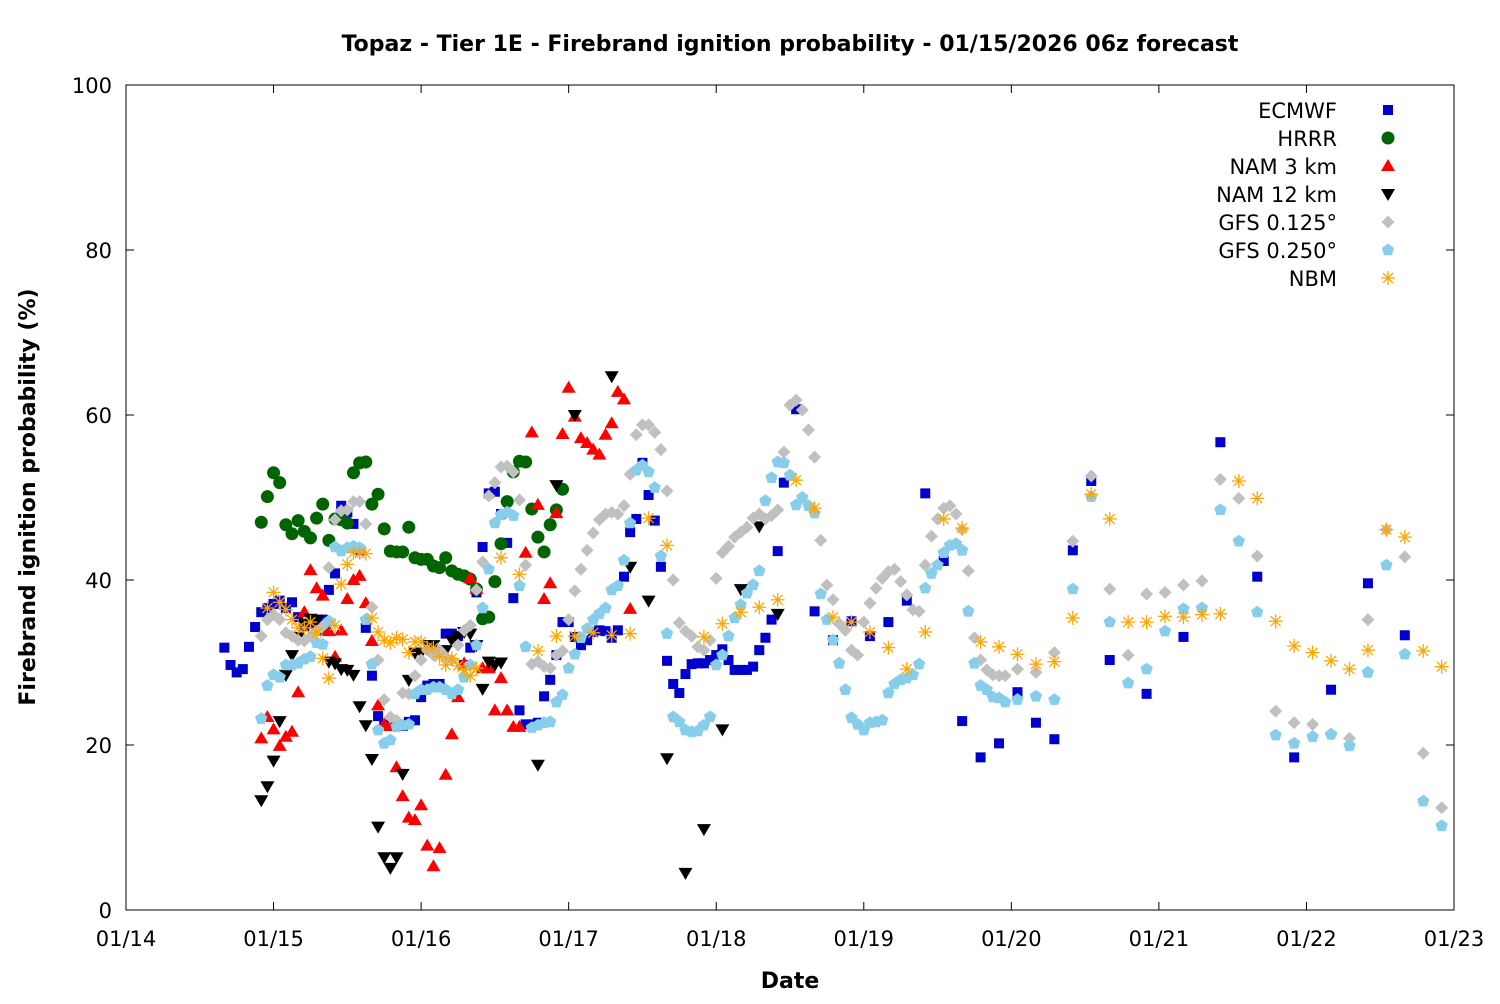  Describe the element at coordinates (105, 911) in the screenshot. I see `y-tick-label: 0` at that location.